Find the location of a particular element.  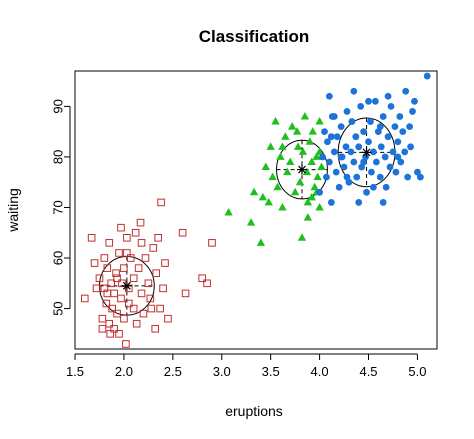

x-axis: 1.5 2.0 2.5 3.0 3.5 4.0 4.5 5.0 is located at coordinates (246, 366).